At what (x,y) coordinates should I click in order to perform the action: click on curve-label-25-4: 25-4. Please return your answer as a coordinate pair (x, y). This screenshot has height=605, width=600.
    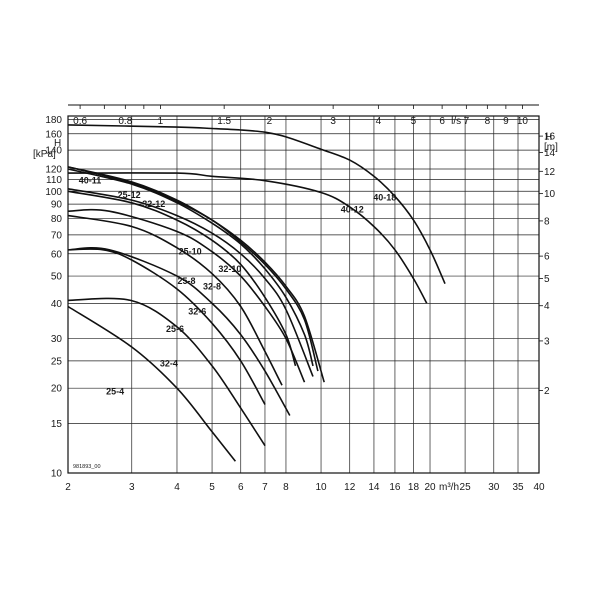
    Looking at the image, I should click on (115, 391).